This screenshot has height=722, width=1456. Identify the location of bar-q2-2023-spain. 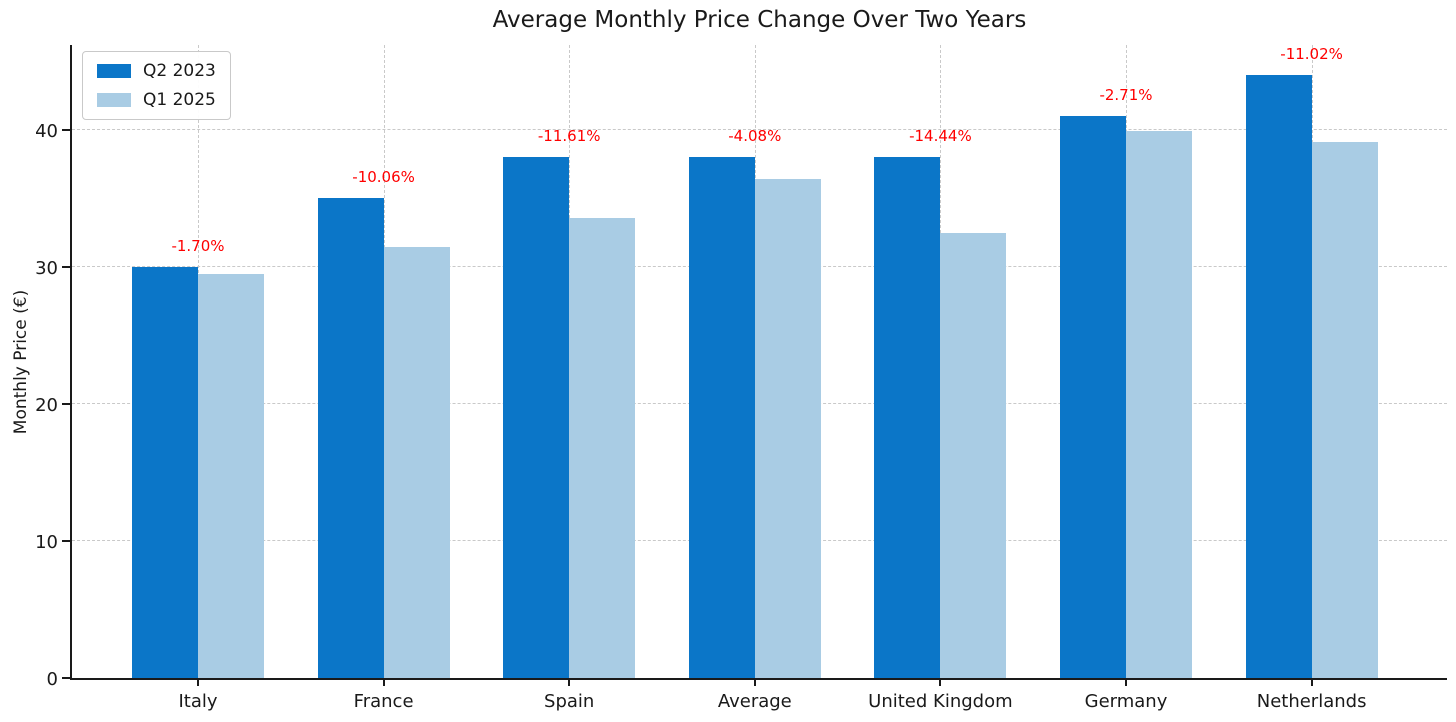
(536, 417).